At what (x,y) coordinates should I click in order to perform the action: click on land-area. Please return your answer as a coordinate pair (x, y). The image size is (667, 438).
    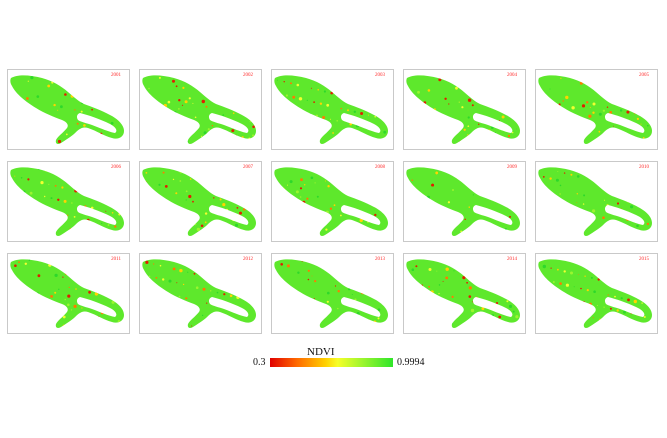
    Looking at the image, I should click on (199, 201).